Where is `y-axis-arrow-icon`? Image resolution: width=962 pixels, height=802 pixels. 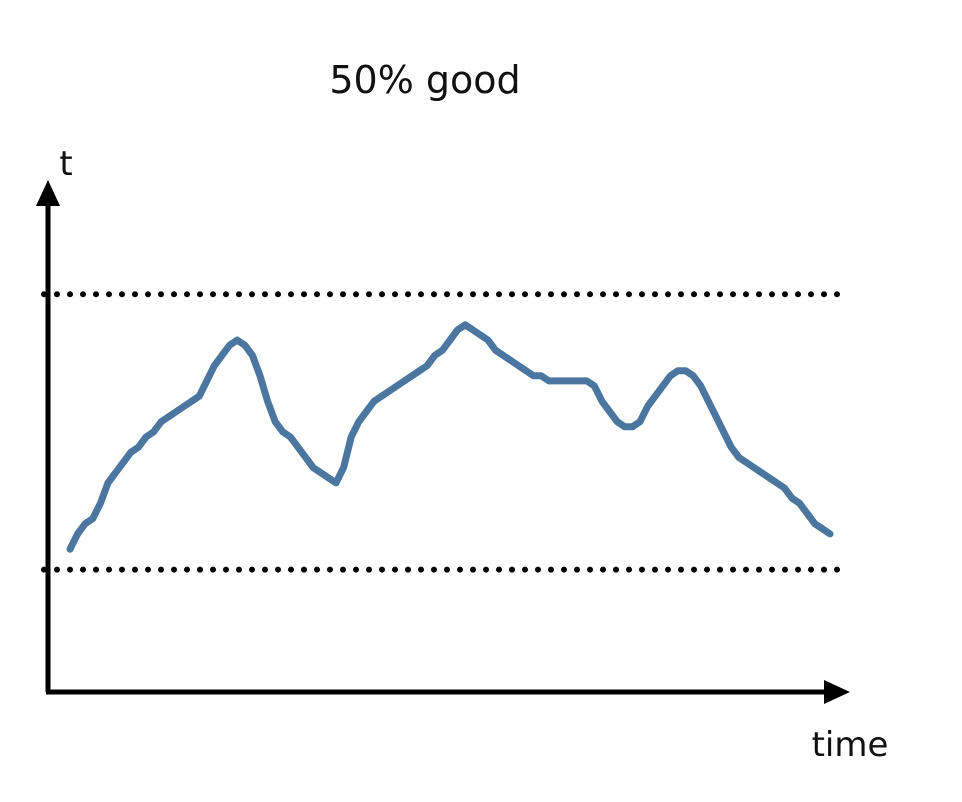 y-axis-arrow-icon is located at coordinates (48, 193).